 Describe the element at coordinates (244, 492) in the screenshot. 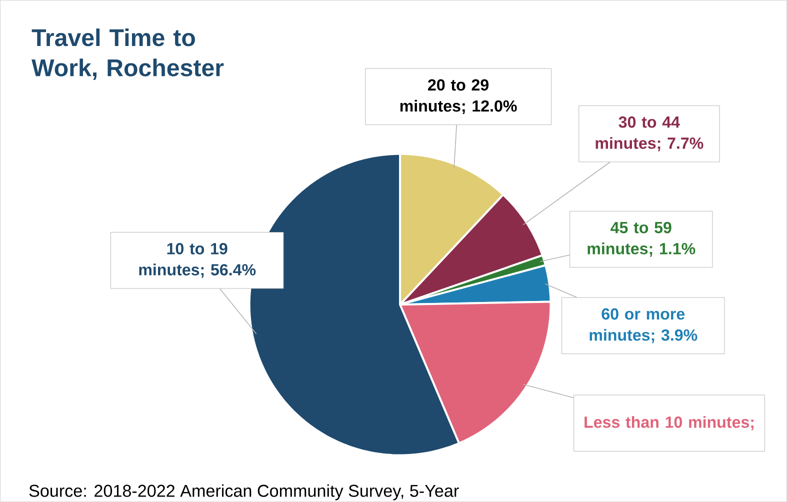

I see `source-note: Source: 2018-2022 American Community Survey, 5-Year` at that location.